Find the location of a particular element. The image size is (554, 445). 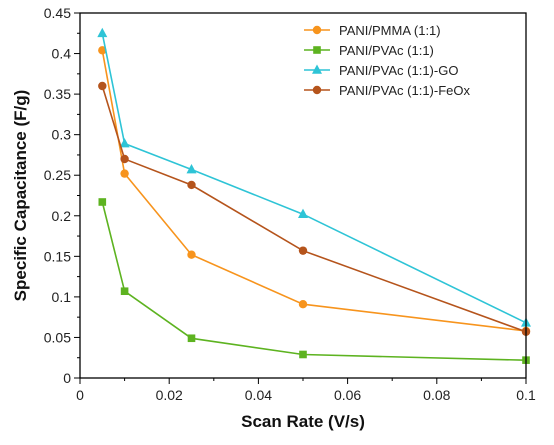

y-tick-label: 0.35 is located at coordinates (57, 94).